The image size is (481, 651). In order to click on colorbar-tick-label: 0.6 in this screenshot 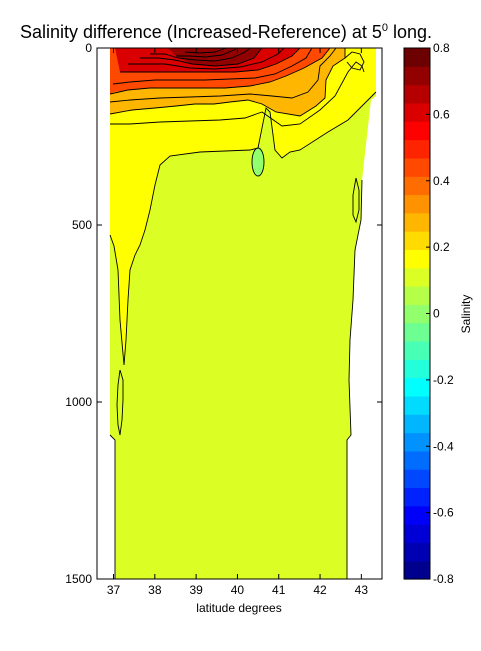, I will do `click(441, 114)`.